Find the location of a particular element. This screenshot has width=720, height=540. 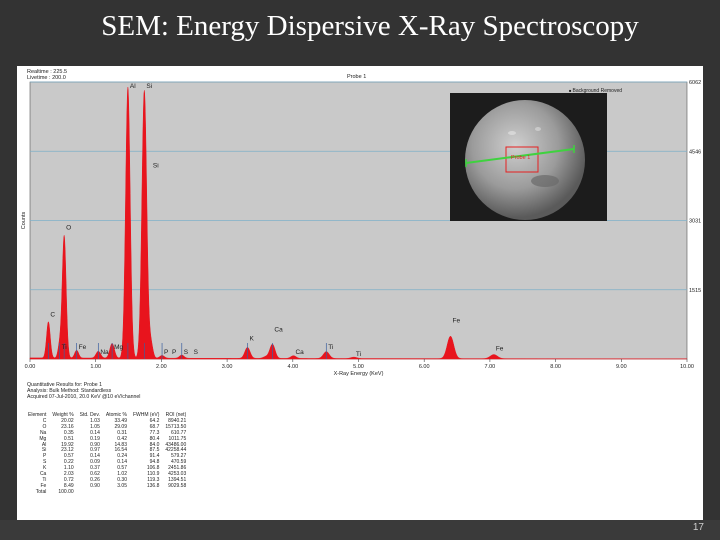

table-cell: C is located at coordinates (44, 420).